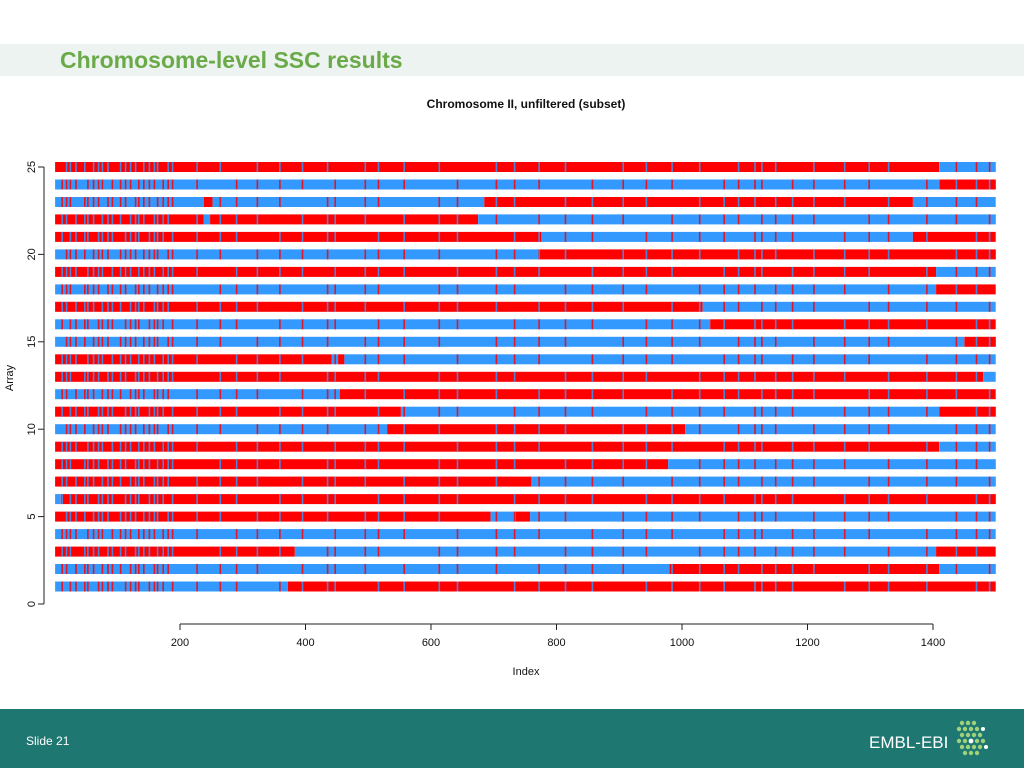 This screenshot has height=768, width=1024. What do you see at coordinates (526, 104) in the screenshot?
I see `chart-title: Chromosome II, unfiltered (subset)` at bounding box center [526, 104].